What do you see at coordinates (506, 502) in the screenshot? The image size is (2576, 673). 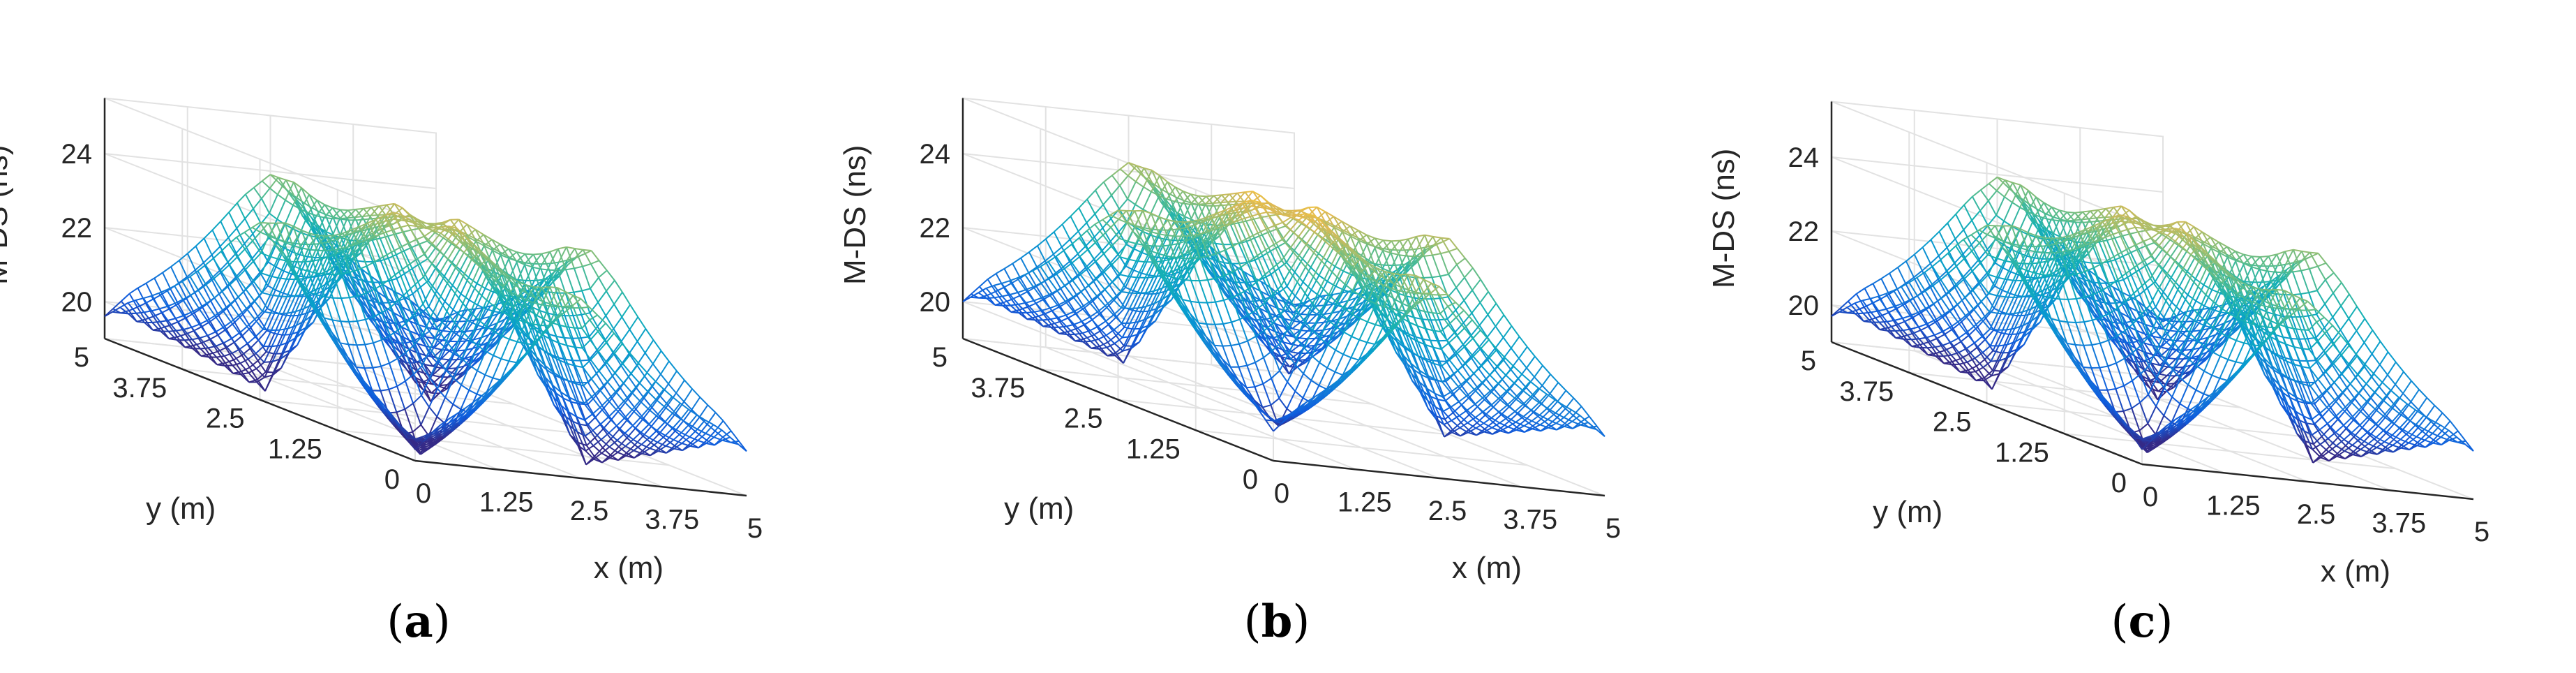 I see `x-tick-label: 1.25` at bounding box center [506, 502].